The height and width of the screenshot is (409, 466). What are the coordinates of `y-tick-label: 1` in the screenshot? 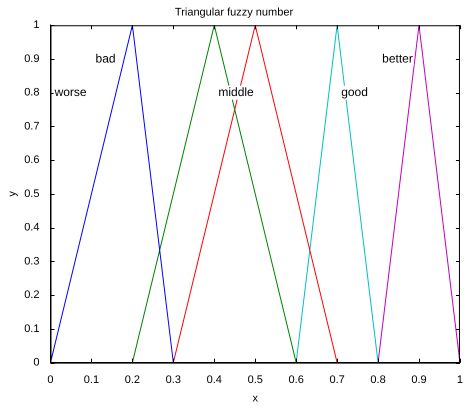 It's located at (36, 25).